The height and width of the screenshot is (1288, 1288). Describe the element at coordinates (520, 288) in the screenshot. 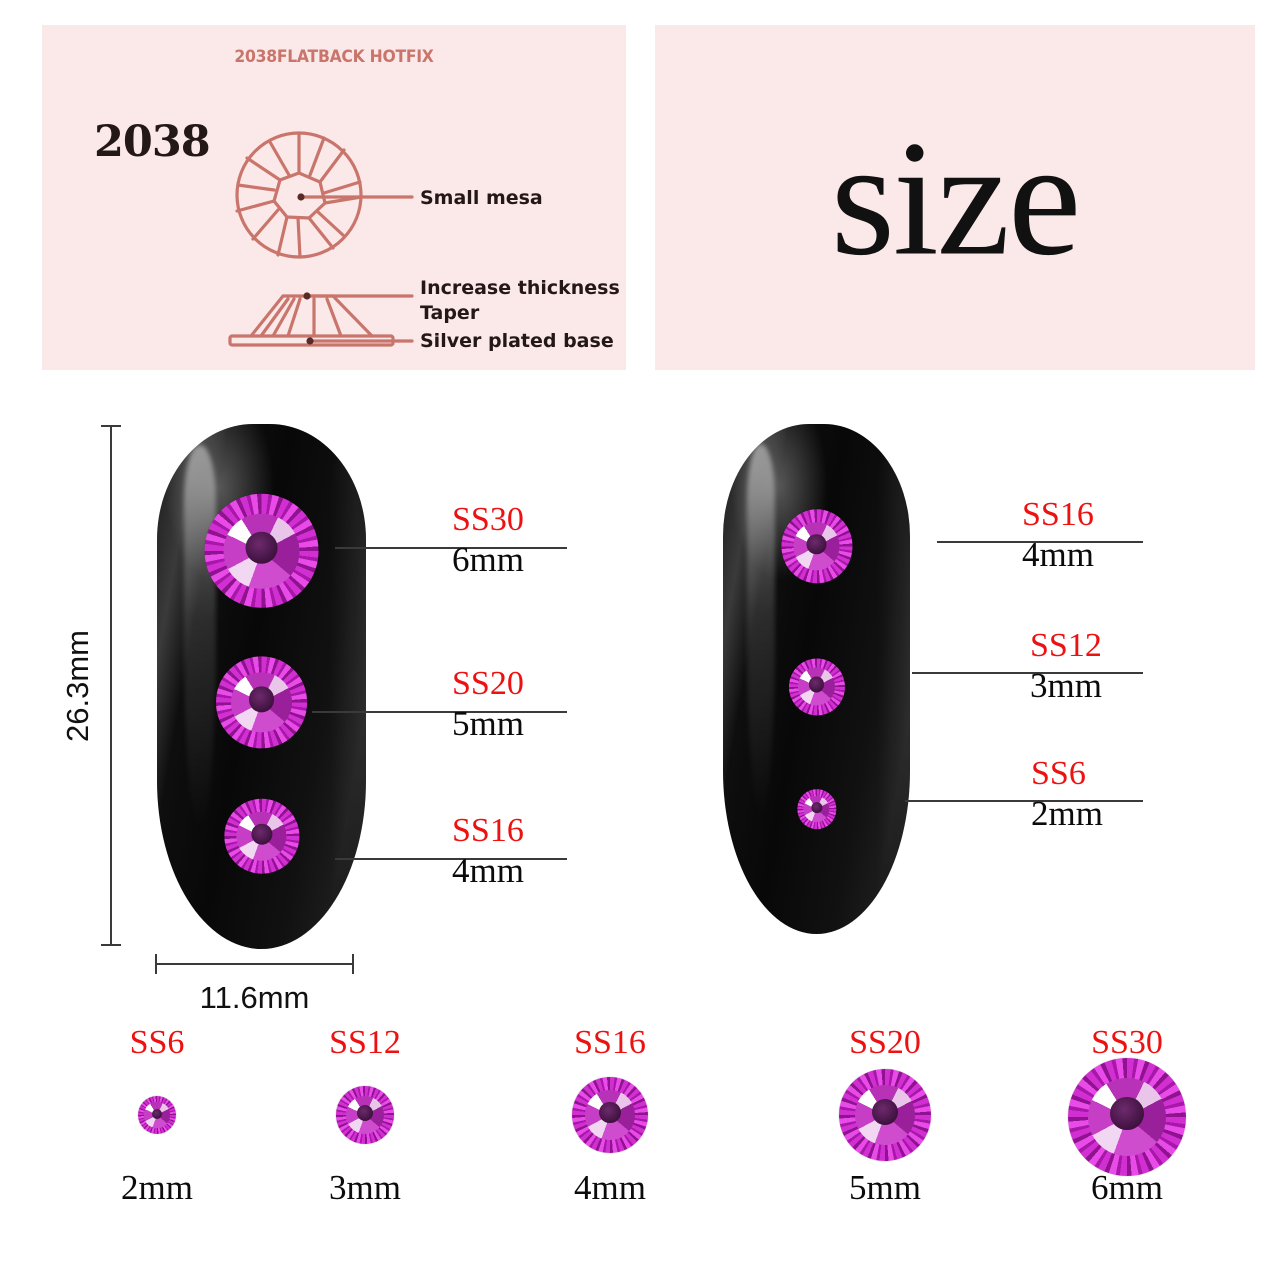

I see `label-increase-thickness: Increase thickness` at that location.